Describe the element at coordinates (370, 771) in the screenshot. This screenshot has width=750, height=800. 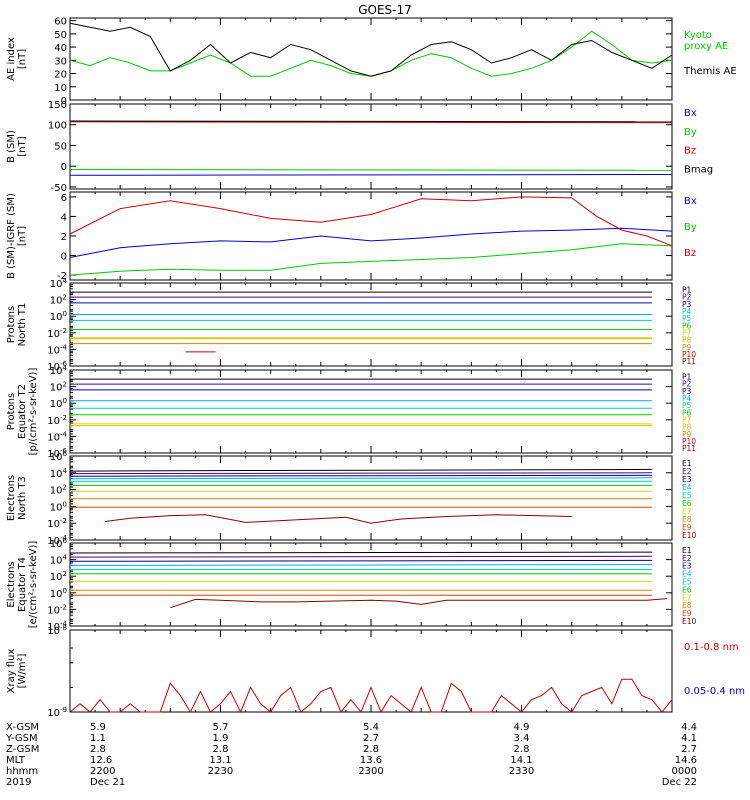
I see `ephemeris-value: 2300` at that location.